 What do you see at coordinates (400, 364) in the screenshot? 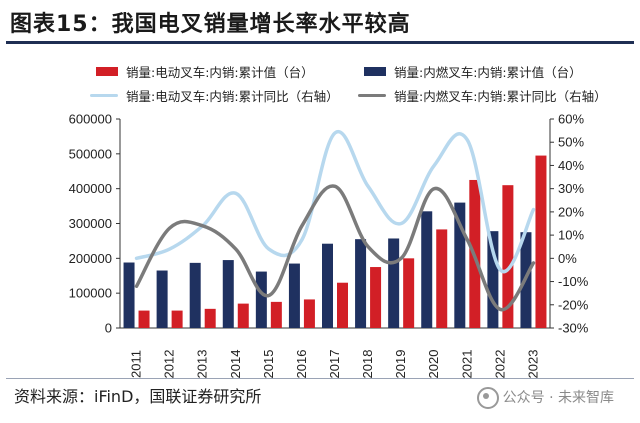
I see `x-tick-label: 2019` at bounding box center [400, 364].